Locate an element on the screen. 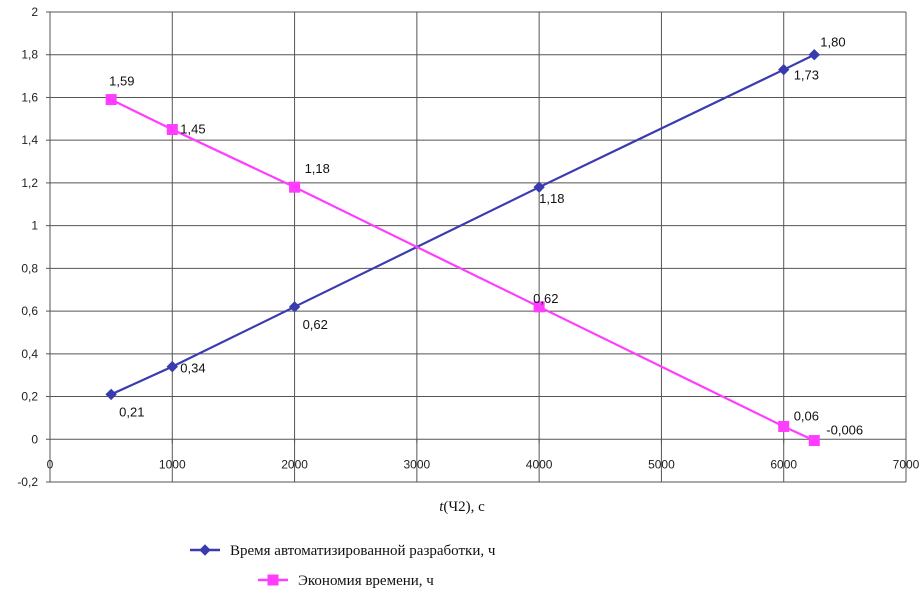 The height and width of the screenshot is (594, 923). data-label-2: 1,59 is located at coordinates (121, 81).